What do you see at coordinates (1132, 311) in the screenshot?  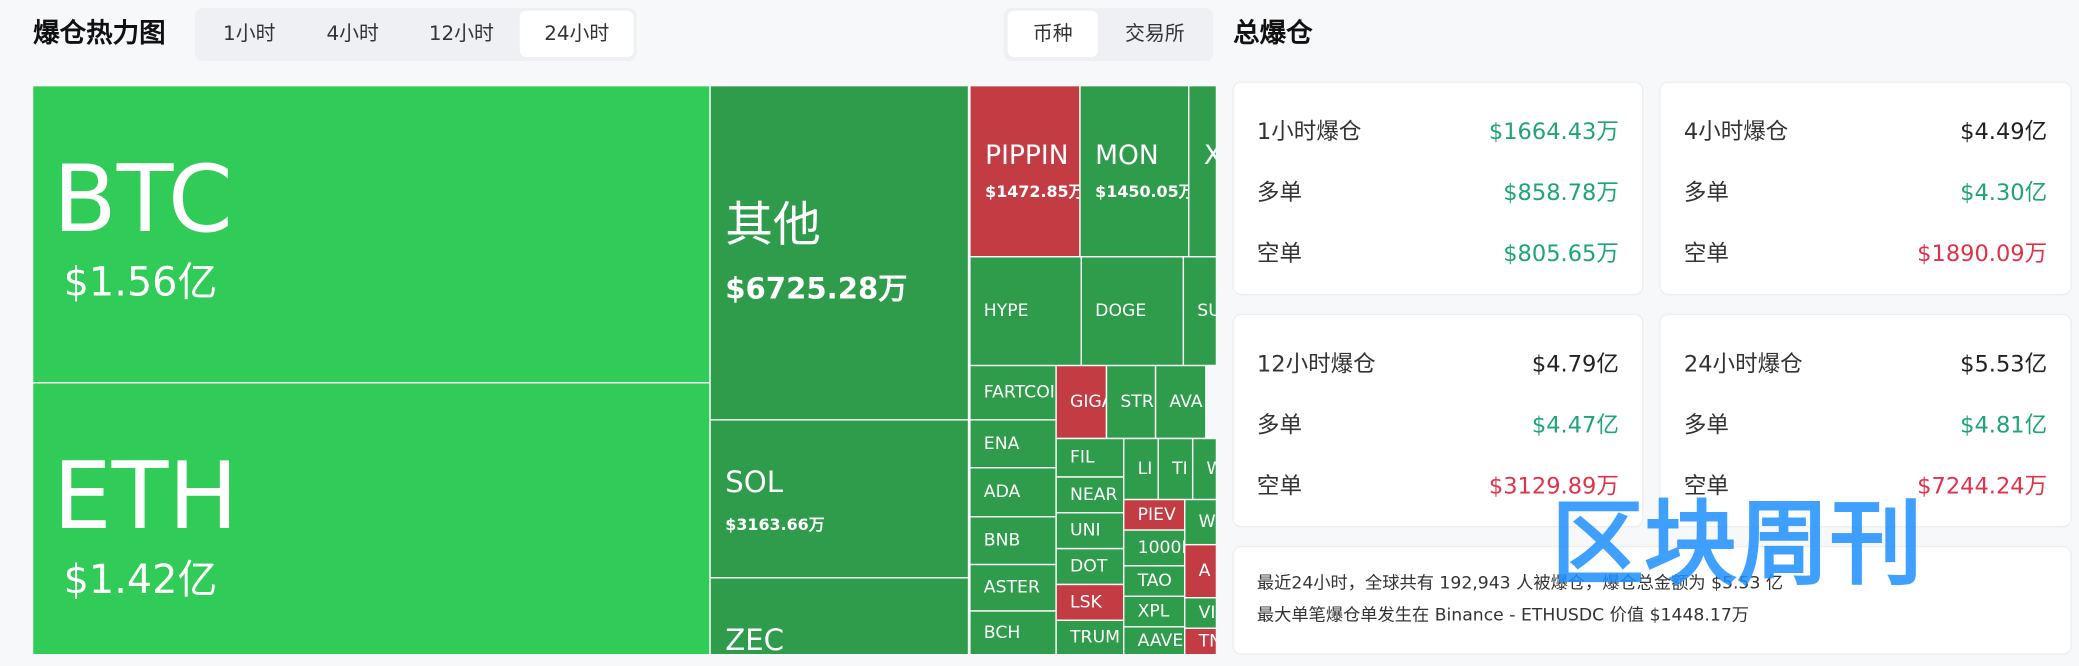 I see `tile: DOGE` at bounding box center [1132, 311].